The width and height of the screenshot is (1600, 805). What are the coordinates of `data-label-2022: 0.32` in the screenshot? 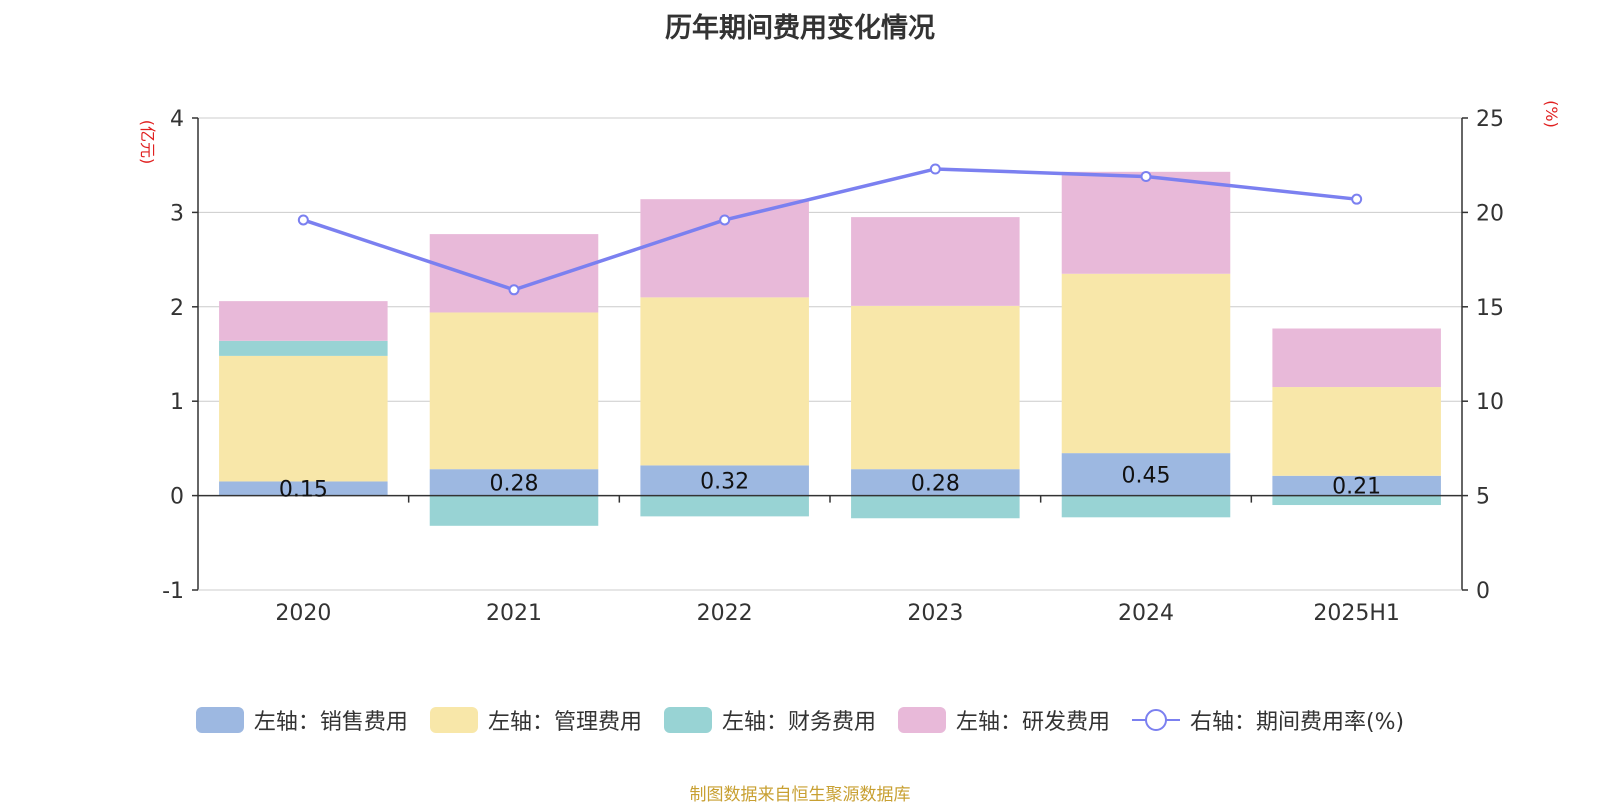 It's located at (724, 481).